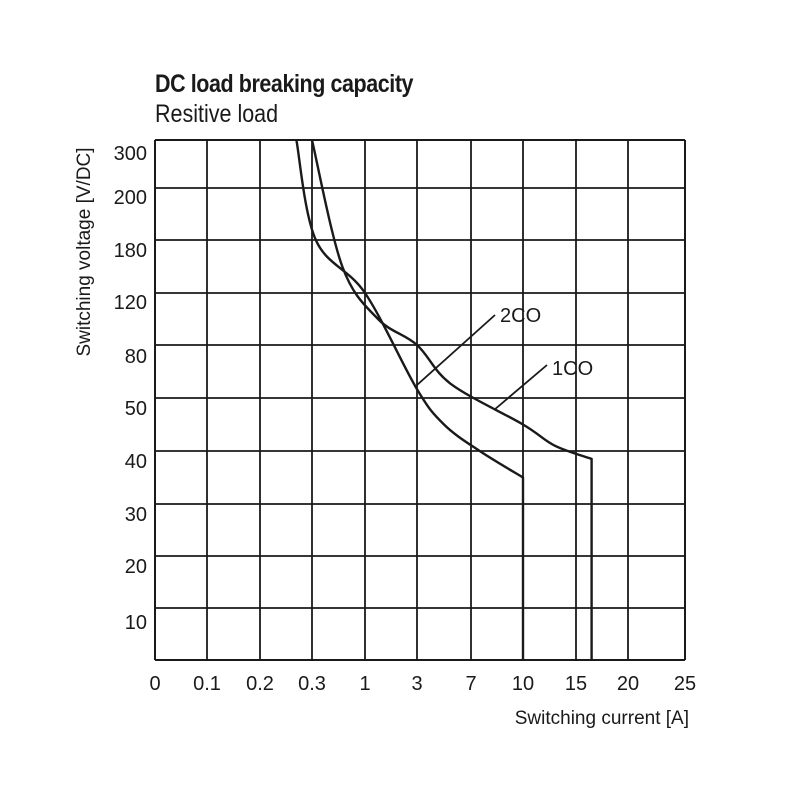  I want to click on x-tick-labels: 0 0.1 0.2 0.3 1 3 7 10 15 20 25, so click(422, 684).